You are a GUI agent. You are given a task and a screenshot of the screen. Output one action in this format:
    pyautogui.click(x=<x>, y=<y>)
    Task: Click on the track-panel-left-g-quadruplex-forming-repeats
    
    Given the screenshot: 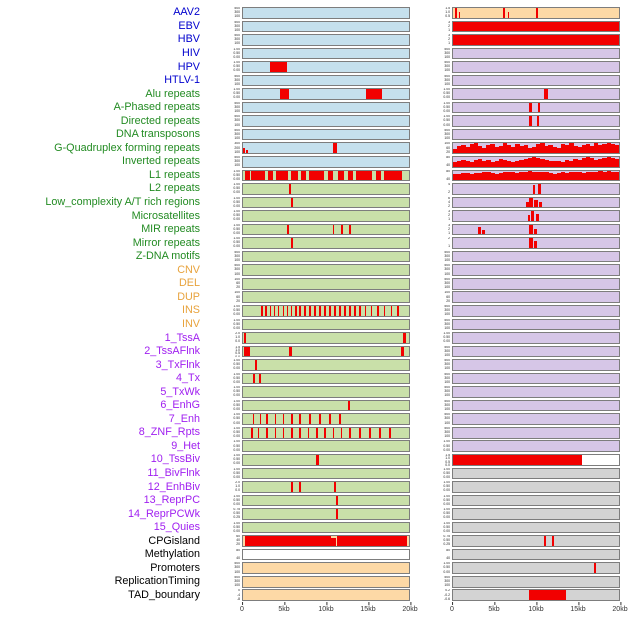 What is the action you would take?
    pyautogui.click(x=326, y=148)
    